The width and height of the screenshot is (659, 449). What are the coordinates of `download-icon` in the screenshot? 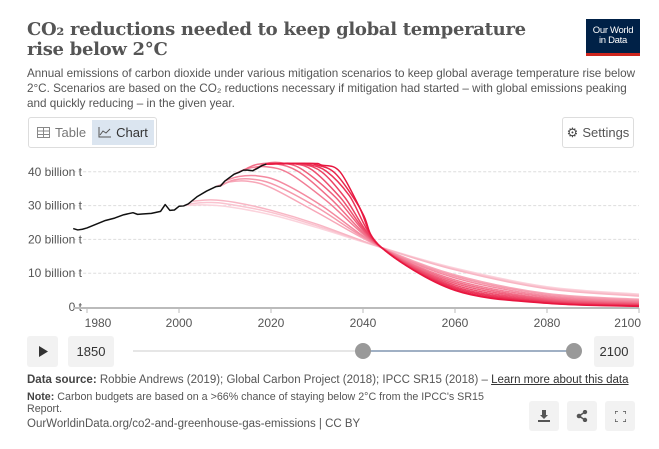 It's located at (544, 416).